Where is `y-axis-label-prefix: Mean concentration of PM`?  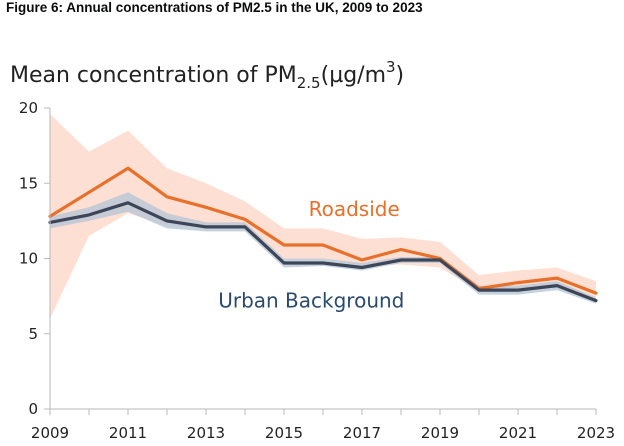
y-axis-label-prefix: Mean concentration of PM is located at coordinates (153, 75).